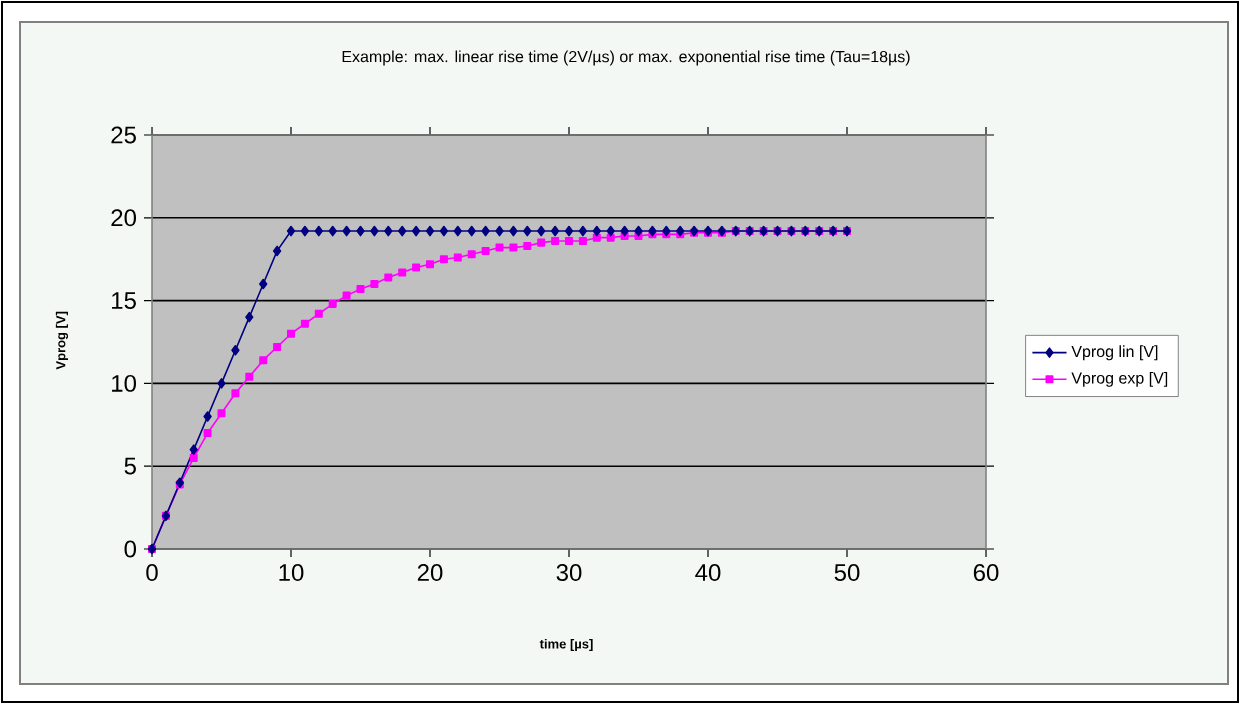  What do you see at coordinates (62, 340) in the screenshot?
I see `y-axis-title: Vprog [V]` at bounding box center [62, 340].